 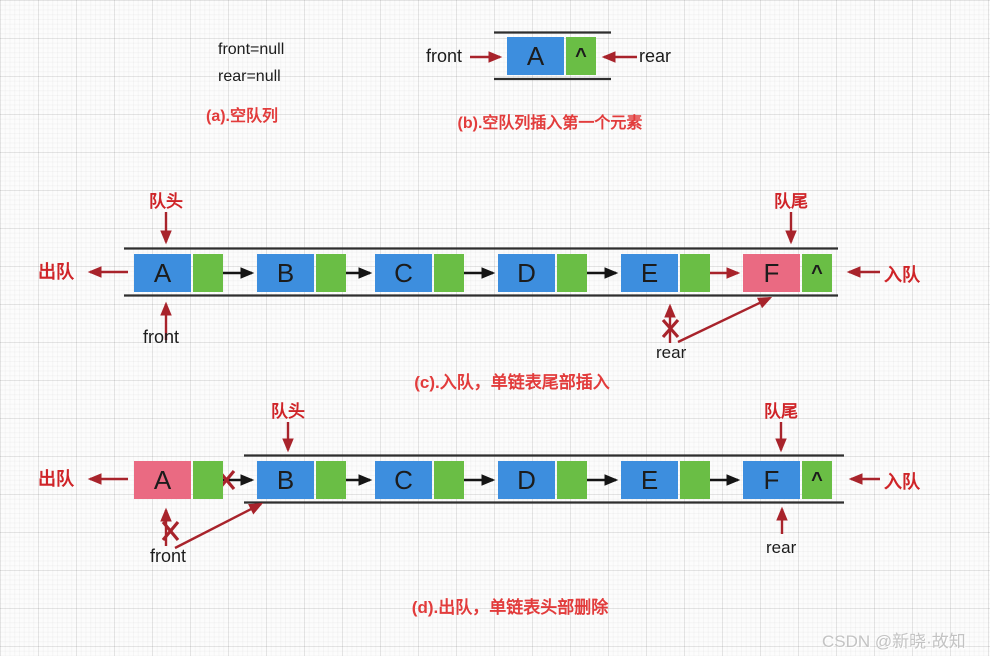 What do you see at coordinates (512, 382) in the screenshot?
I see `c-caption: (c).入队，单链表尾部插入` at bounding box center [512, 382].